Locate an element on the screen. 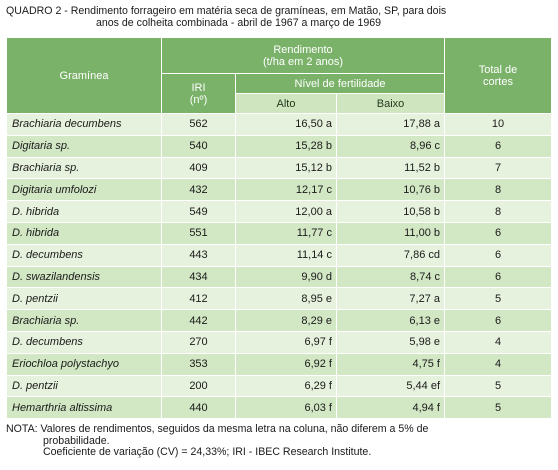  cell-baixo: 11,52 b is located at coordinates (390, 168).